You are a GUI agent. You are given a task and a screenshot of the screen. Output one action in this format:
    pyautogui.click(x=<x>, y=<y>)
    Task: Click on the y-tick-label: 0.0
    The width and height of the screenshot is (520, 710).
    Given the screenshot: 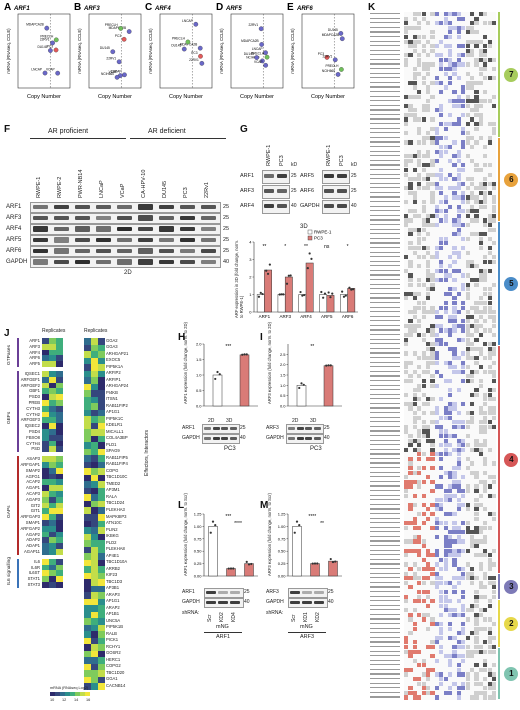 What is the action you would take?
    pyautogui.click(x=283, y=406)
    